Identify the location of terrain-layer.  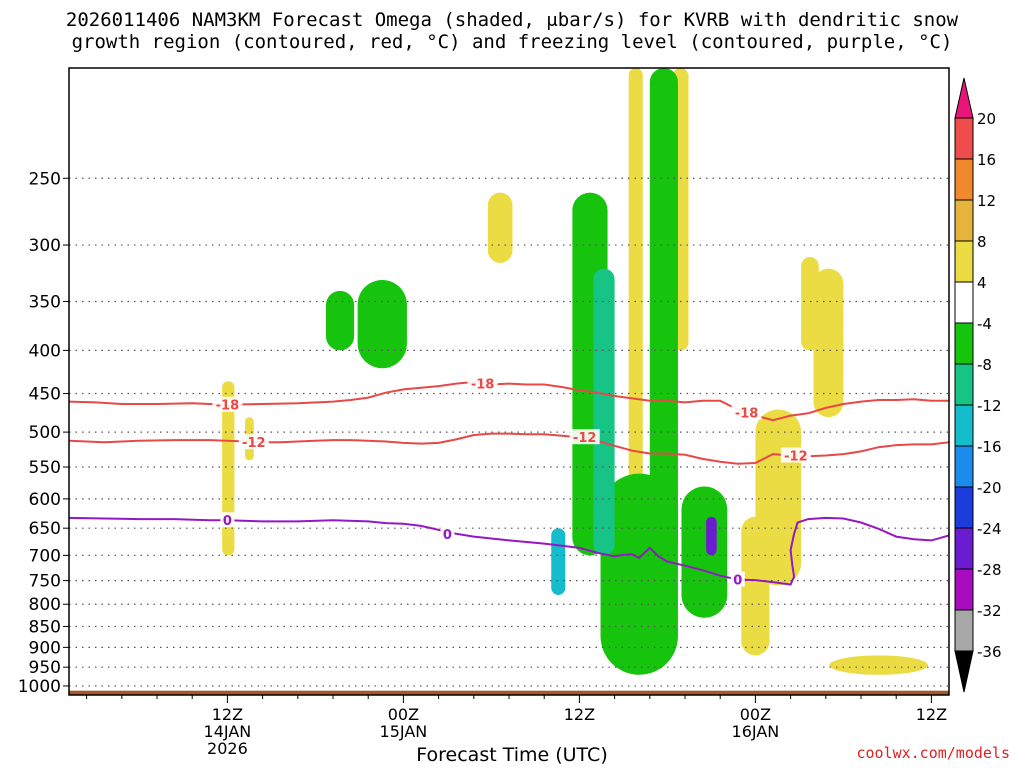
(509, 692).